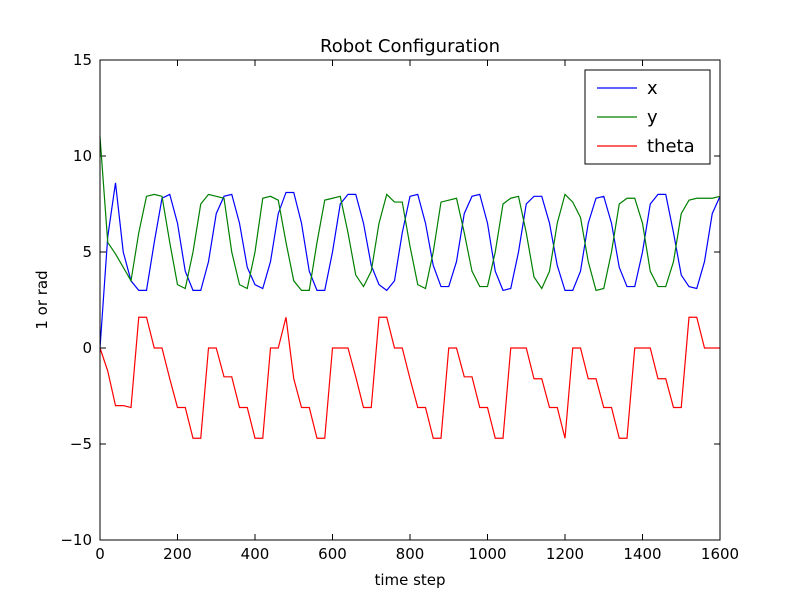 This screenshot has height=600, width=800. I want to click on x-axis-label: time step, so click(409, 580).